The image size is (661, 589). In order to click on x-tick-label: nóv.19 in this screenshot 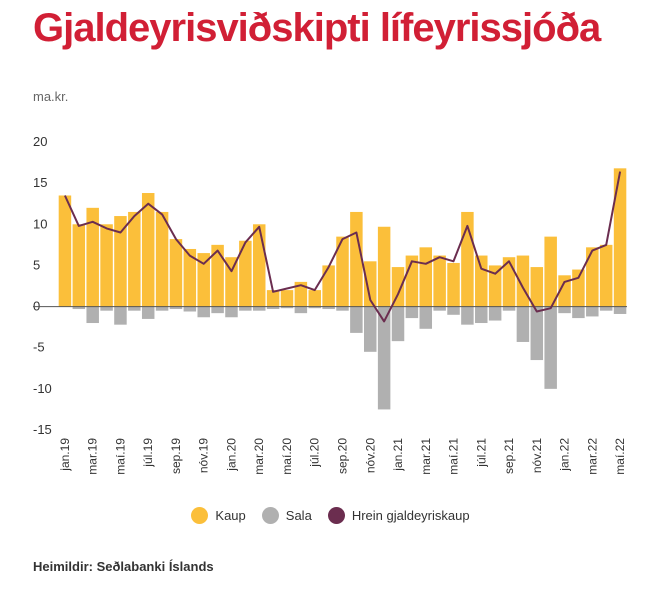, I will do `click(204, 455)`.